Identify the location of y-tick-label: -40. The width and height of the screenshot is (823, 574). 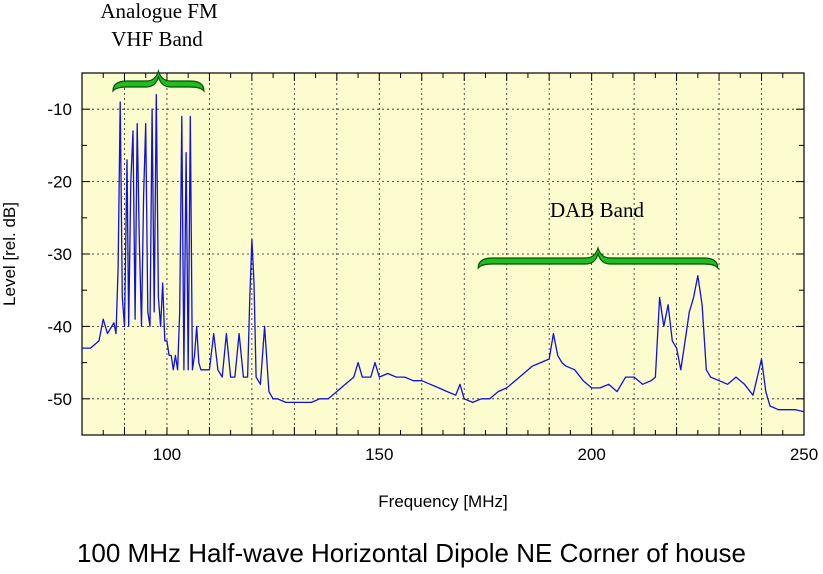
(59, 326).